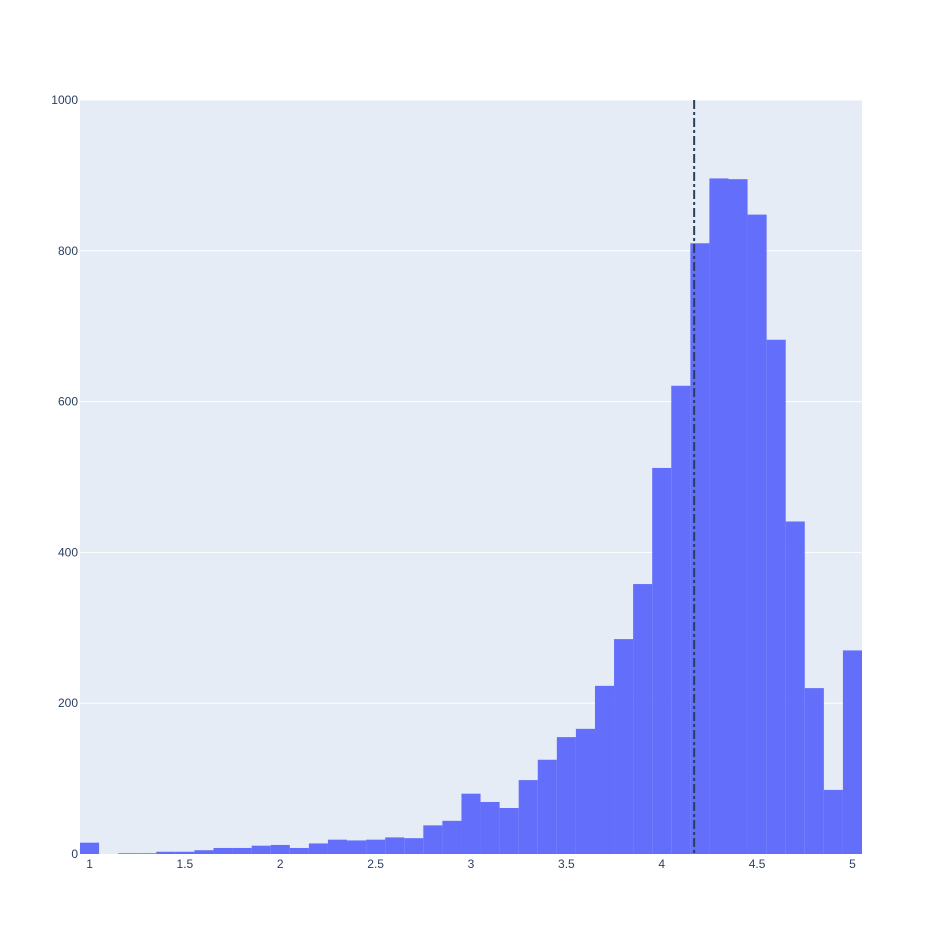  Describe the element at coordinates (661, 864) in the screenshot. I see `x-tick-label: 4` at that location.